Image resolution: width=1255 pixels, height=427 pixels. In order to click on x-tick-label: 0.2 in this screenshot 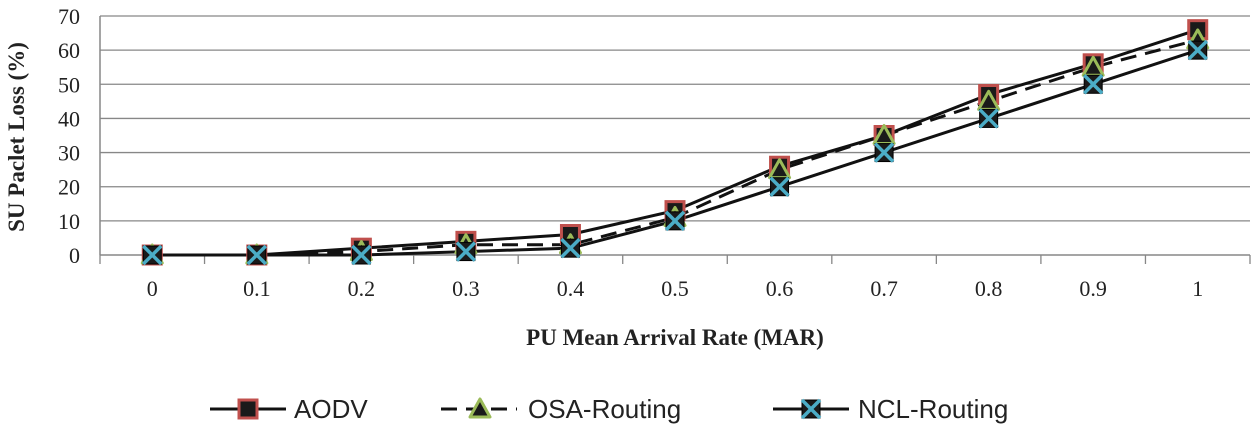, I will do `click(362, 288)`.